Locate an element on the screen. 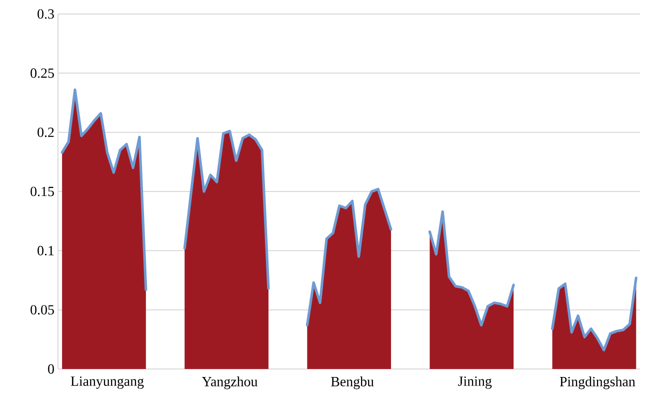 This screenshot has width=645, height=415. y-tick-label: 0.2 is located at coordinates (46, 133).